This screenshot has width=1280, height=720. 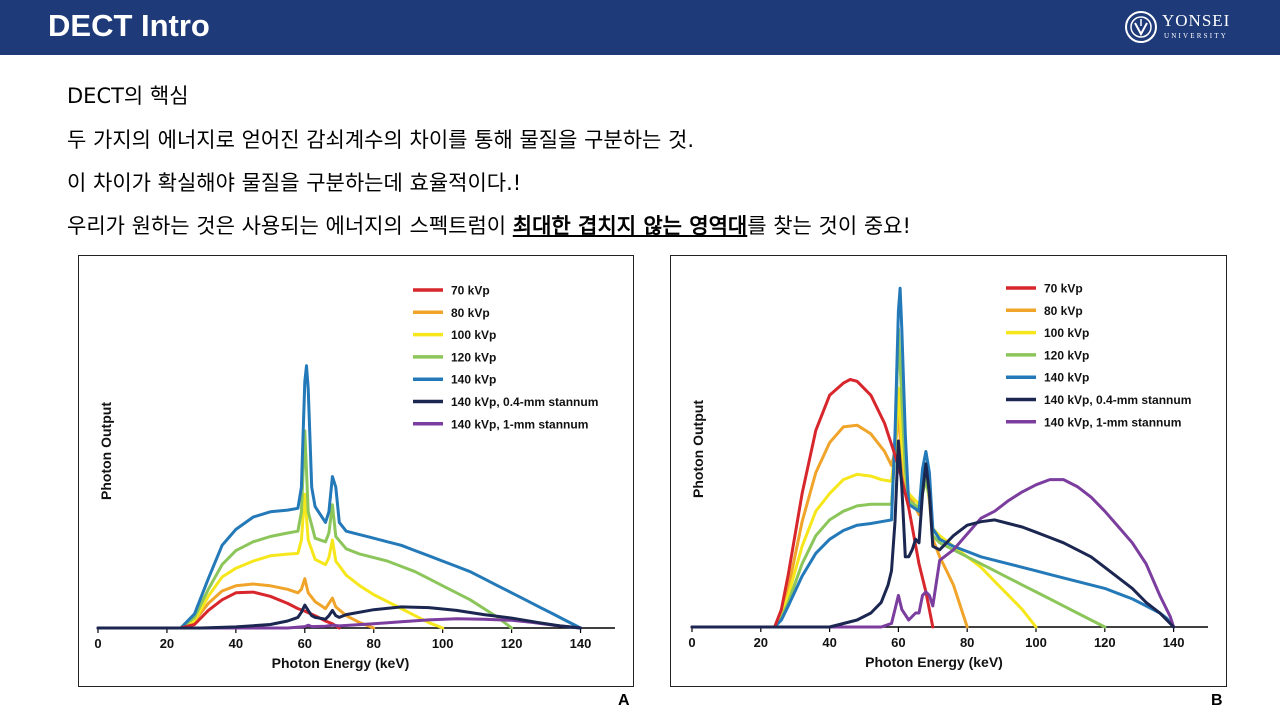 What do you see at coordinates (290, 226) in the screenshot?
I see `text-line-4-pre: 우리가 원하는 것은 사용되는 에너지의 스펙트럼이` at bounding box center [290, 226].